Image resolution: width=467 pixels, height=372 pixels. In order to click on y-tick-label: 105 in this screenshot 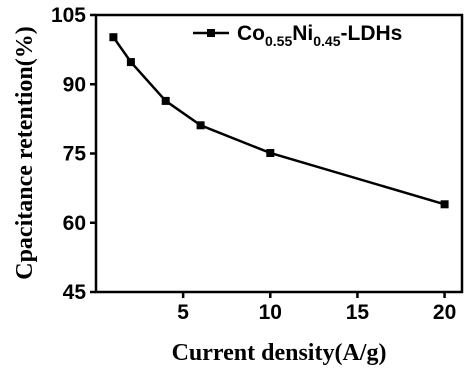, I will do `click(68, 15)`.